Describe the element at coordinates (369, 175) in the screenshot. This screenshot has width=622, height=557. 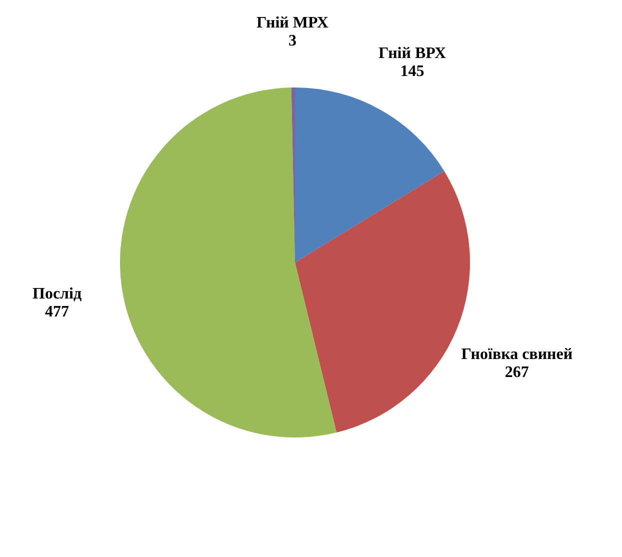
I see `pie-slice` at that location.